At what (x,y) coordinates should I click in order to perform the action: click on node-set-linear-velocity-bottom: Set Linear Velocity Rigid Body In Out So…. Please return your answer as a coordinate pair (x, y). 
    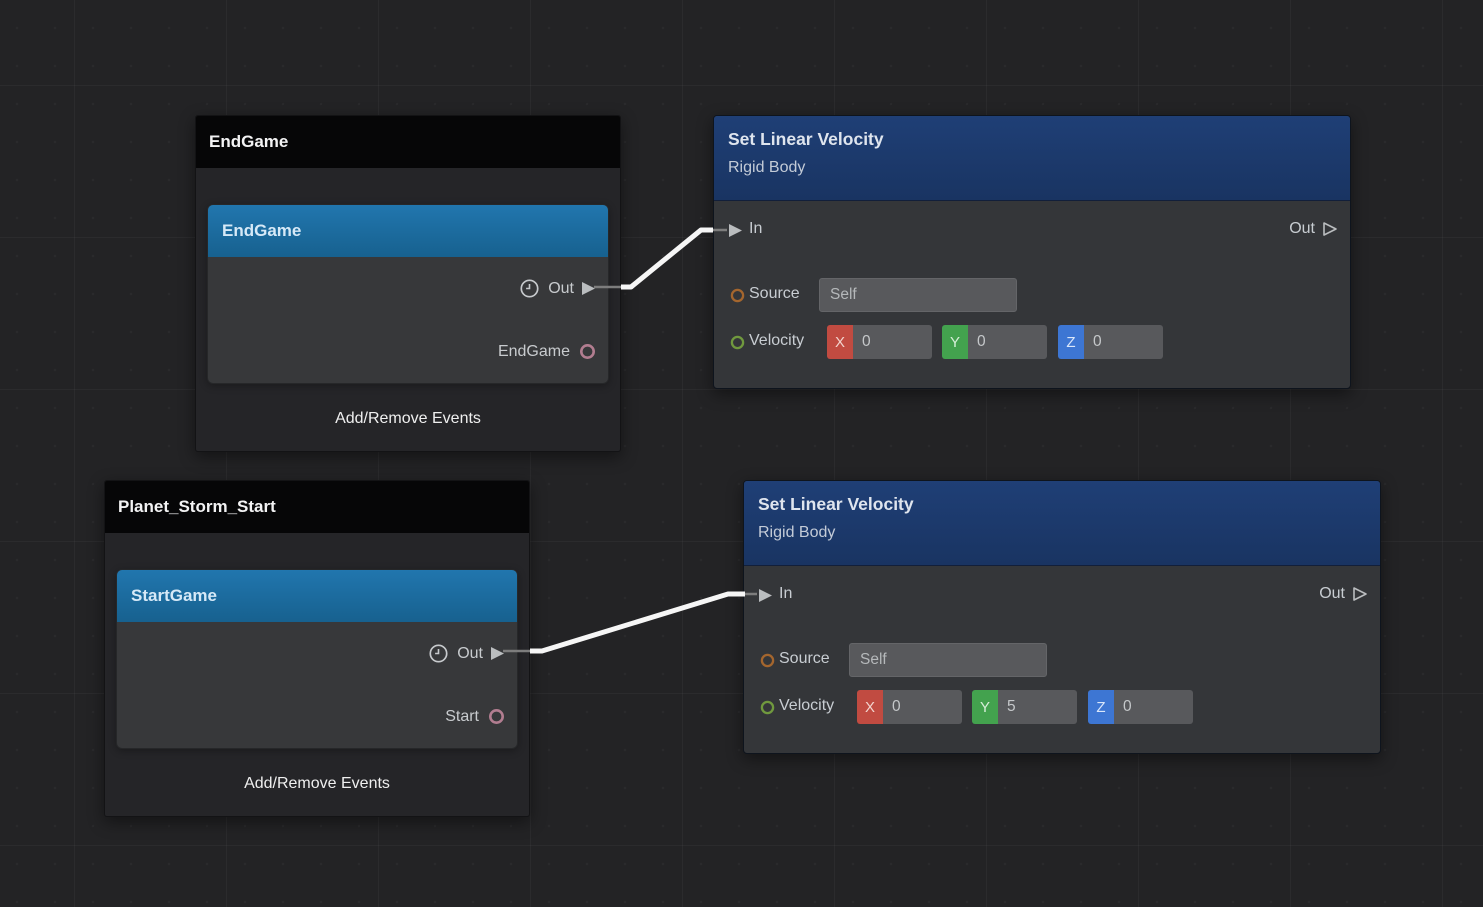
    Looking at the image, I should click on (1062, 617).